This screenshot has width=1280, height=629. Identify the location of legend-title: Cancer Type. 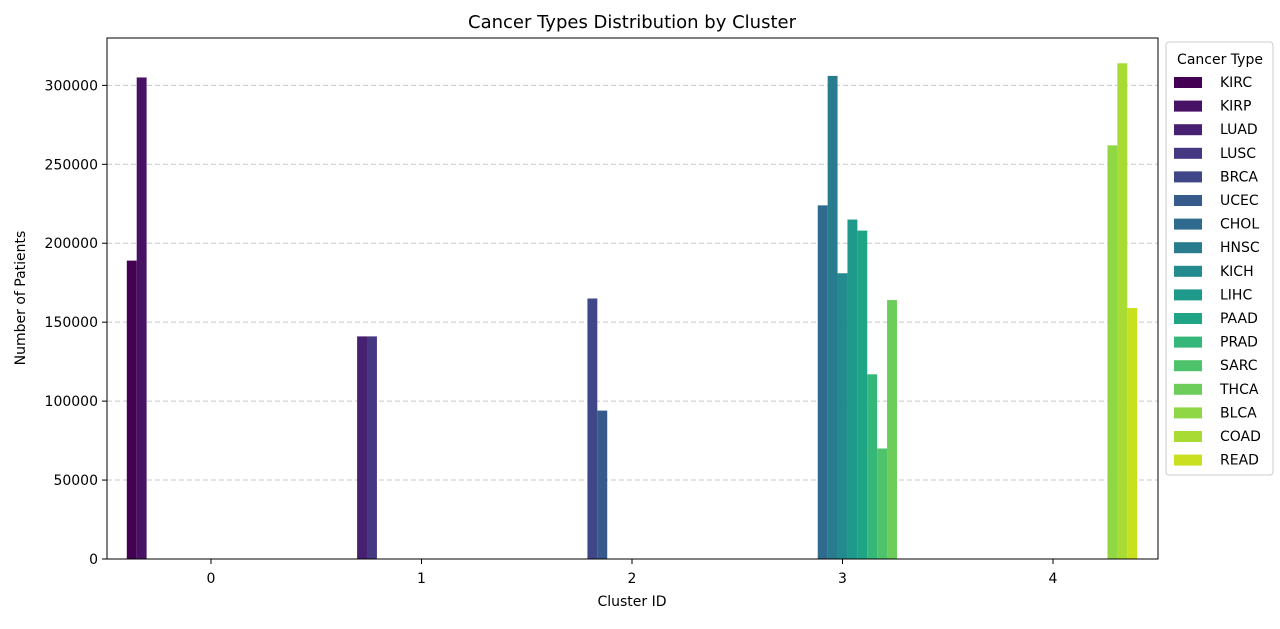
(1220, 60).